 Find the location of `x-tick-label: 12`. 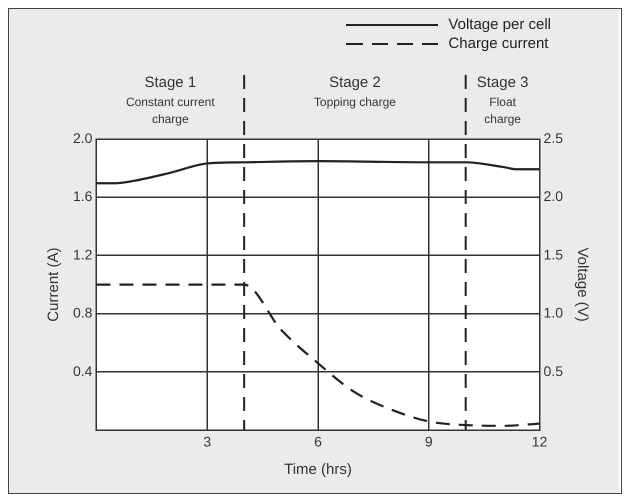

x-tick-label: 12 is located at coordinates (540, 441).